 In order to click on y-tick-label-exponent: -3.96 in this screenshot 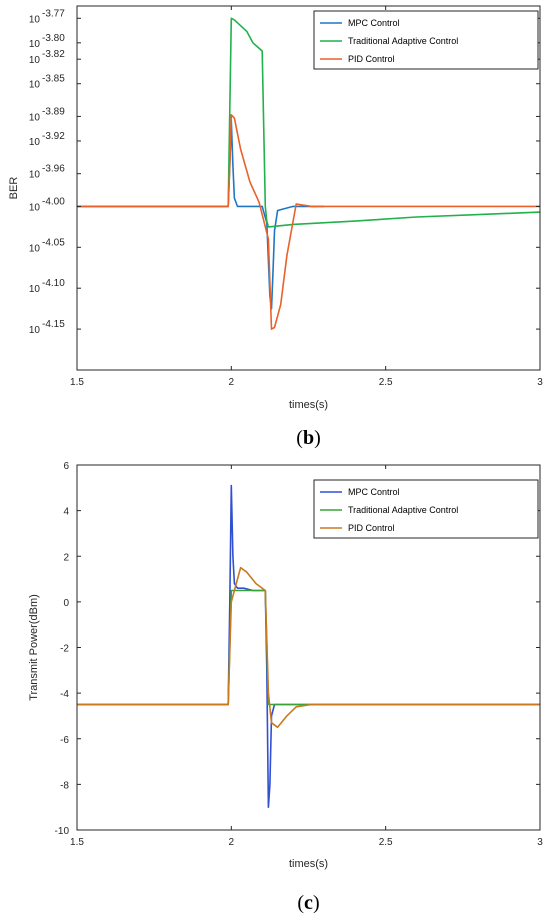, I will do `click(53, 169)`.